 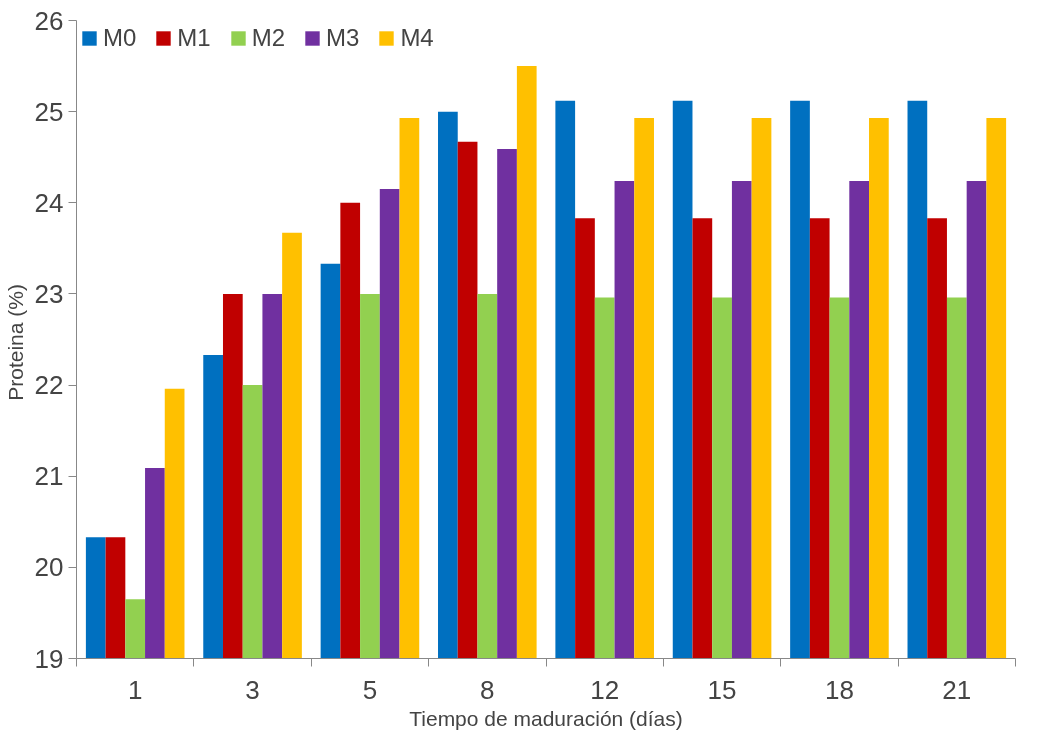 What do you see at coordinates (49, 293) in the screenshot?
I see `y-tick-label: 23` at bounding box center [49, 293].